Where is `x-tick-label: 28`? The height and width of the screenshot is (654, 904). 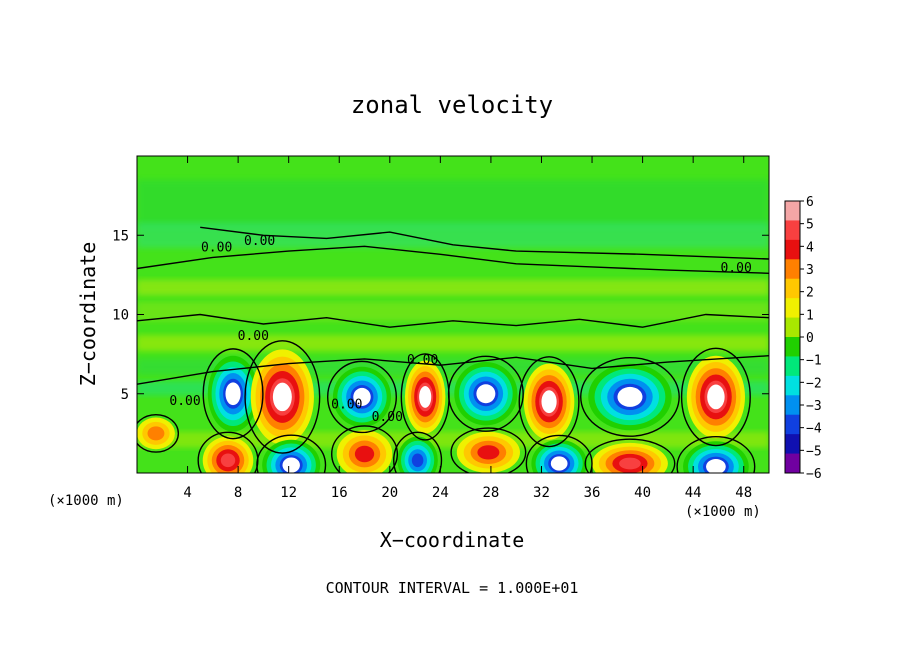 x-tick-label: 28 is located at coordinates (490, 493).